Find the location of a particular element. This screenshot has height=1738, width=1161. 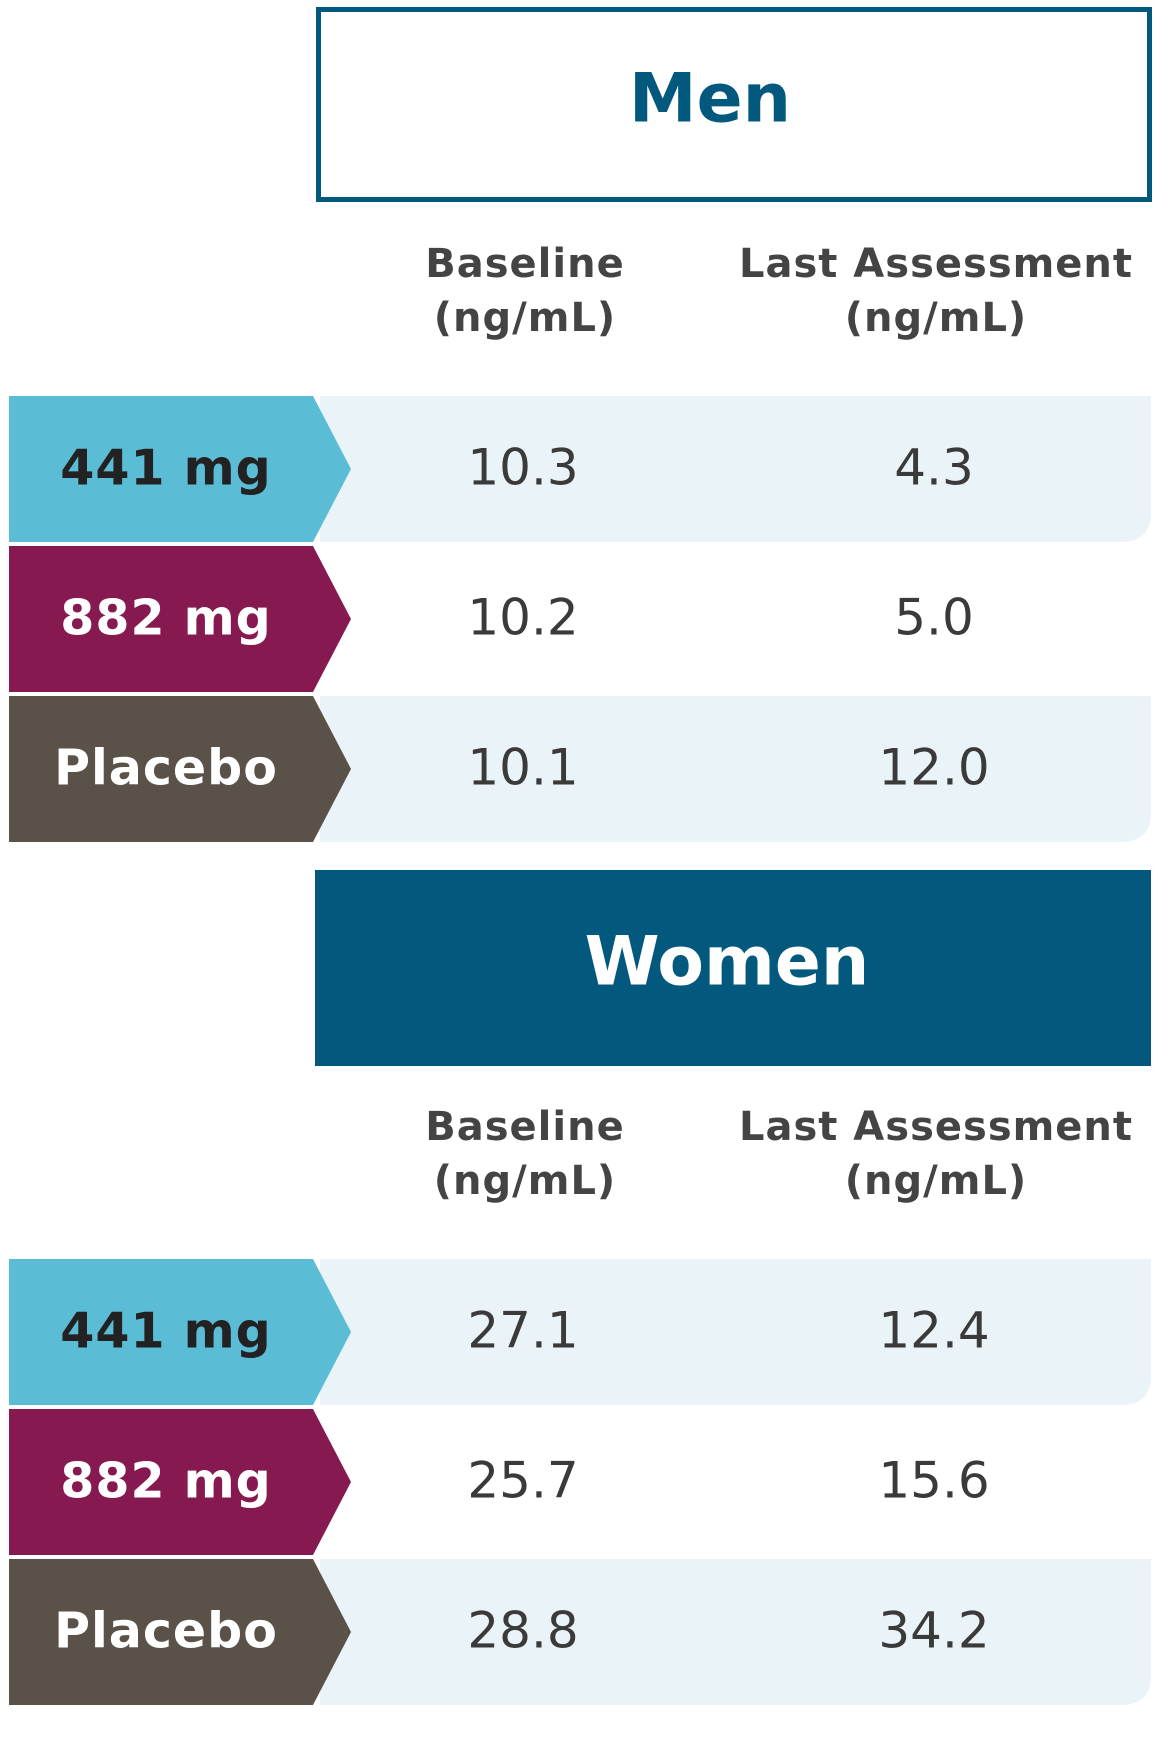

cell-value: 34.2 is located at coordinates (933, 1631).